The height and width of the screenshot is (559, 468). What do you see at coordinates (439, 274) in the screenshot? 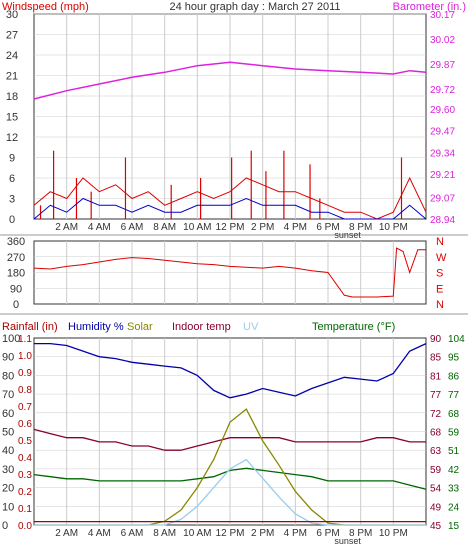
I see `compass-tick-label: S` at bounding box center [439, 274].